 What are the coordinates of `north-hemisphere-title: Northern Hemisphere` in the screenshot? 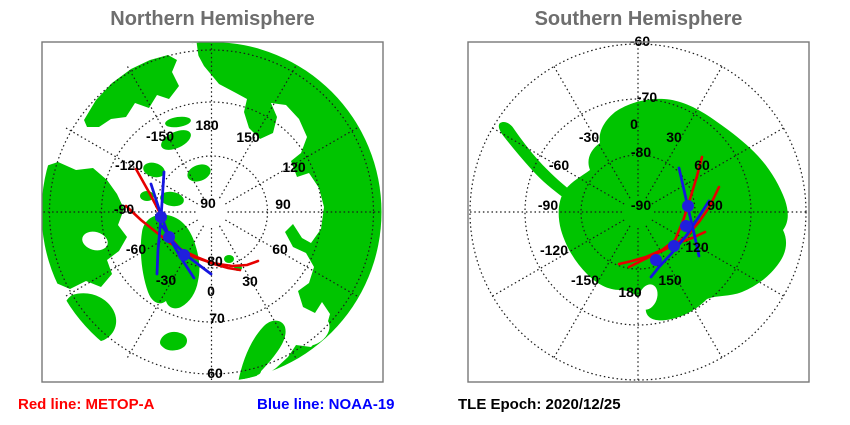 It's located at (212, 19).